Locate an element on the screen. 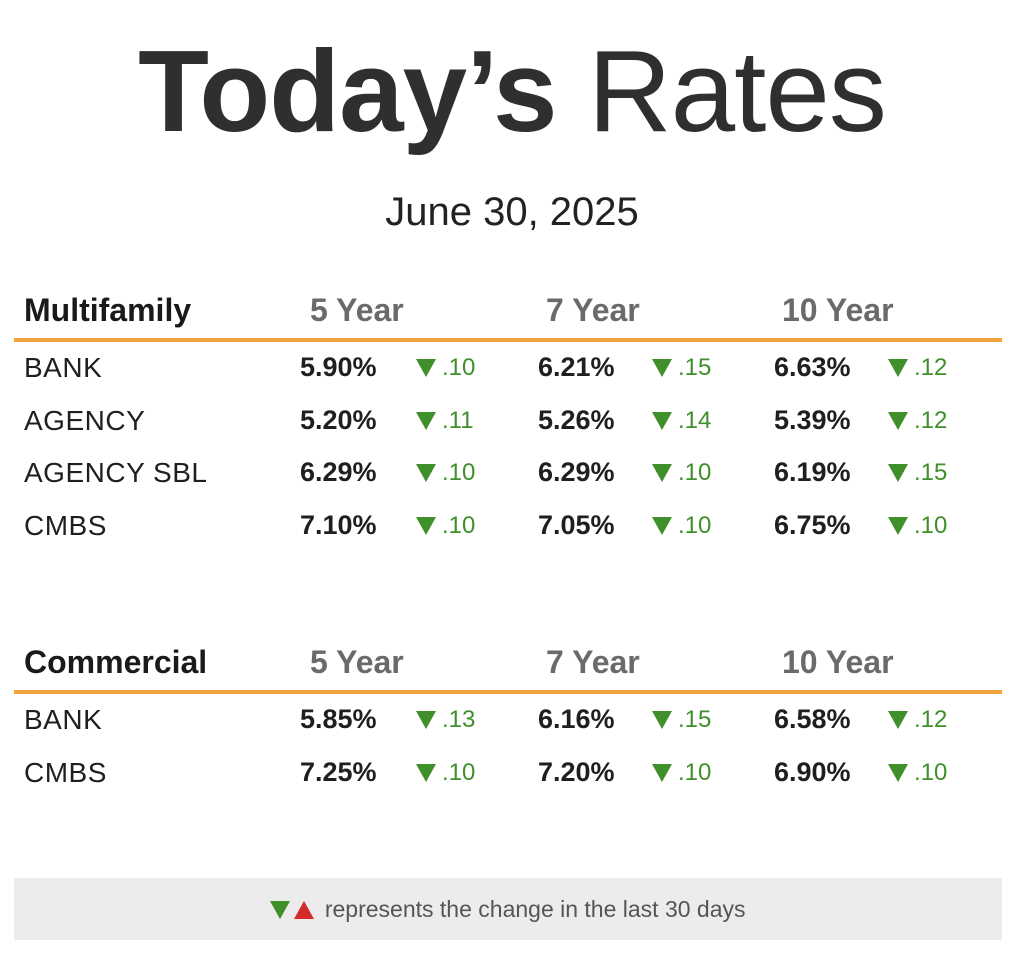 This screenshot has width=1024, height=970. rate-7-year: 7.05% is located at coordinates (576, 524).